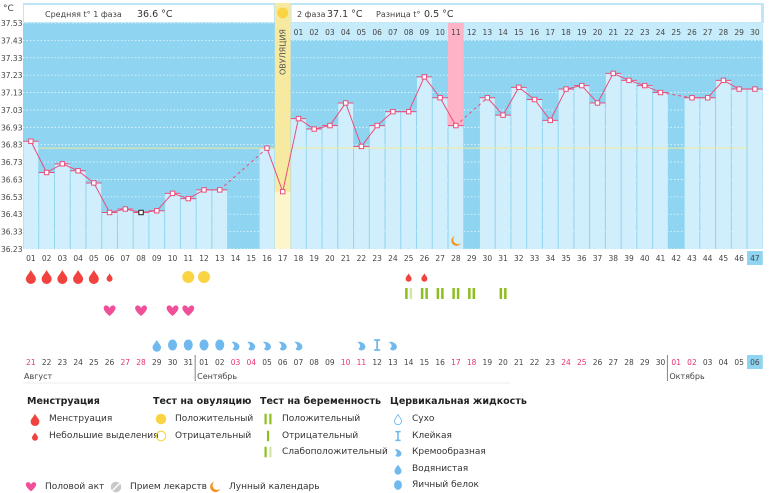 This screenshot has width=770, height=493. Describe the element at coordinates (188, 277) in the screenshot. I see `ovulation-test-icon` at that location.